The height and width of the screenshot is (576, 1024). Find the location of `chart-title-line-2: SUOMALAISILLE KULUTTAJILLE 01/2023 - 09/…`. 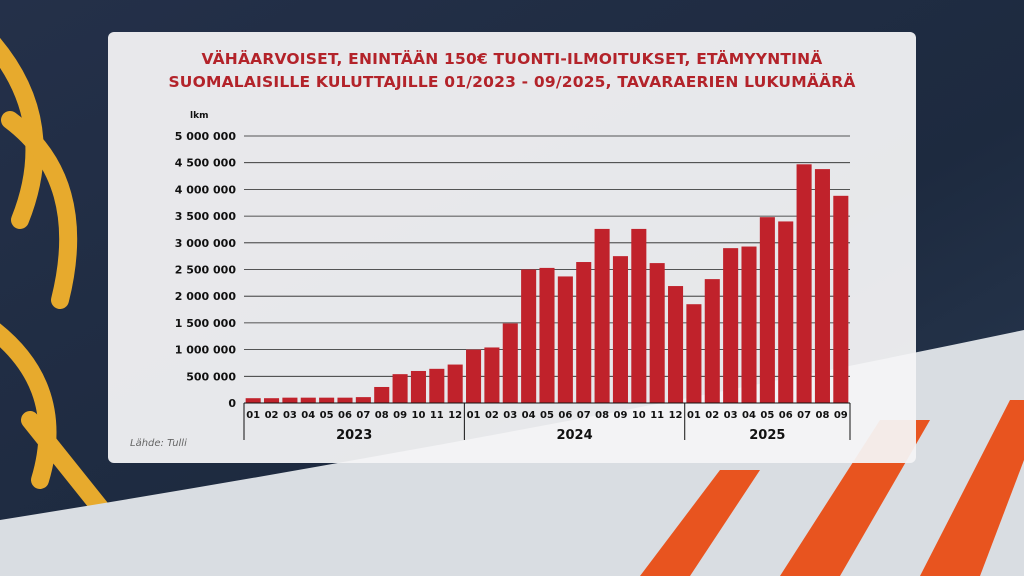

chart-title-line-2: SUOMALAISILLE KULUTTAJILLE 01/2023 - 09/… is located at coordinates (512, 82).